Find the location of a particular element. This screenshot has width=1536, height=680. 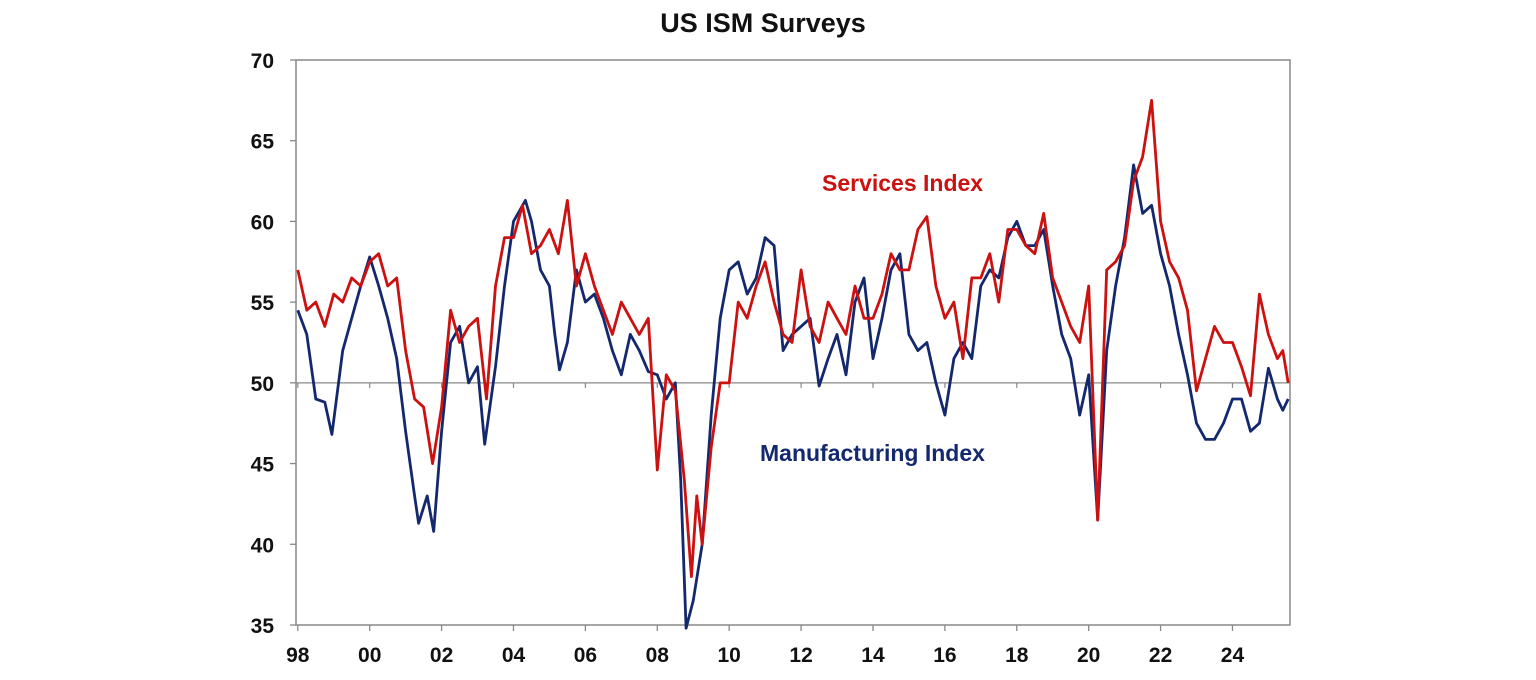

y-tick-label: 40 is located at coordinates (262, 545).